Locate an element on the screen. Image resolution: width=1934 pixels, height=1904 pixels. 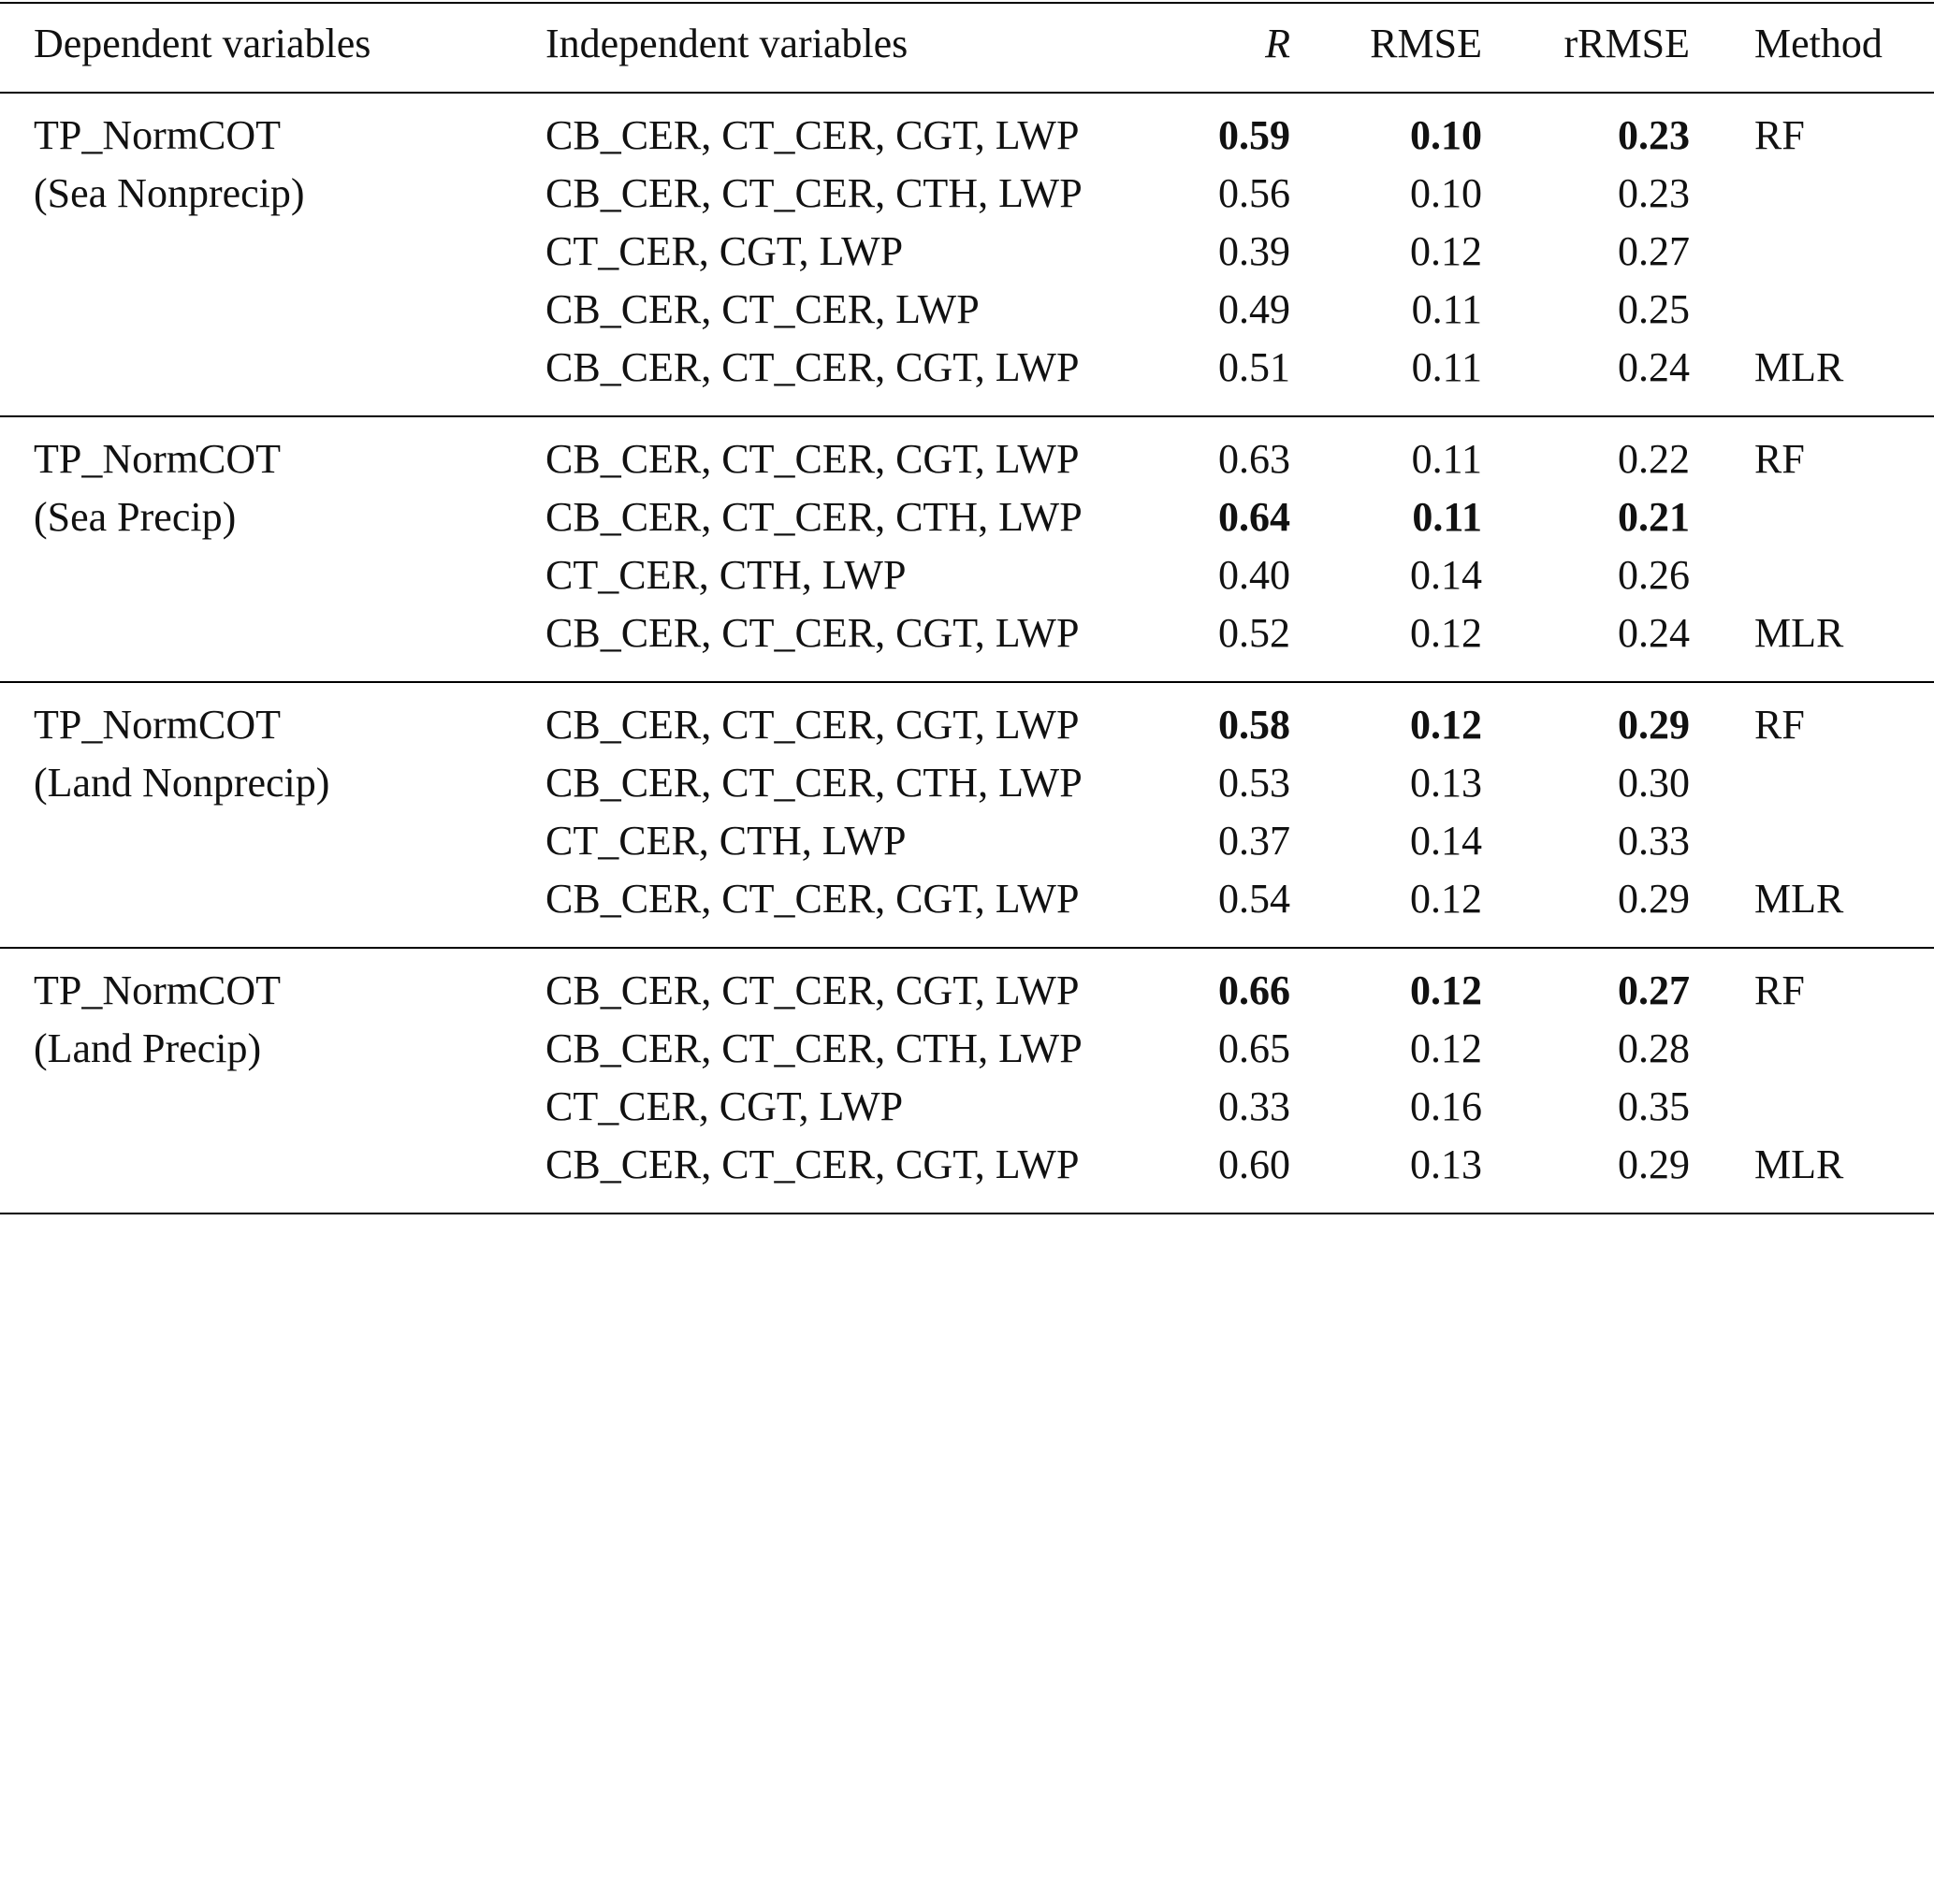
table-row: CB_CER, CT_CER, CTH, LWP 0.65 0.12 0.28 is located at coordinates (967, 1049).